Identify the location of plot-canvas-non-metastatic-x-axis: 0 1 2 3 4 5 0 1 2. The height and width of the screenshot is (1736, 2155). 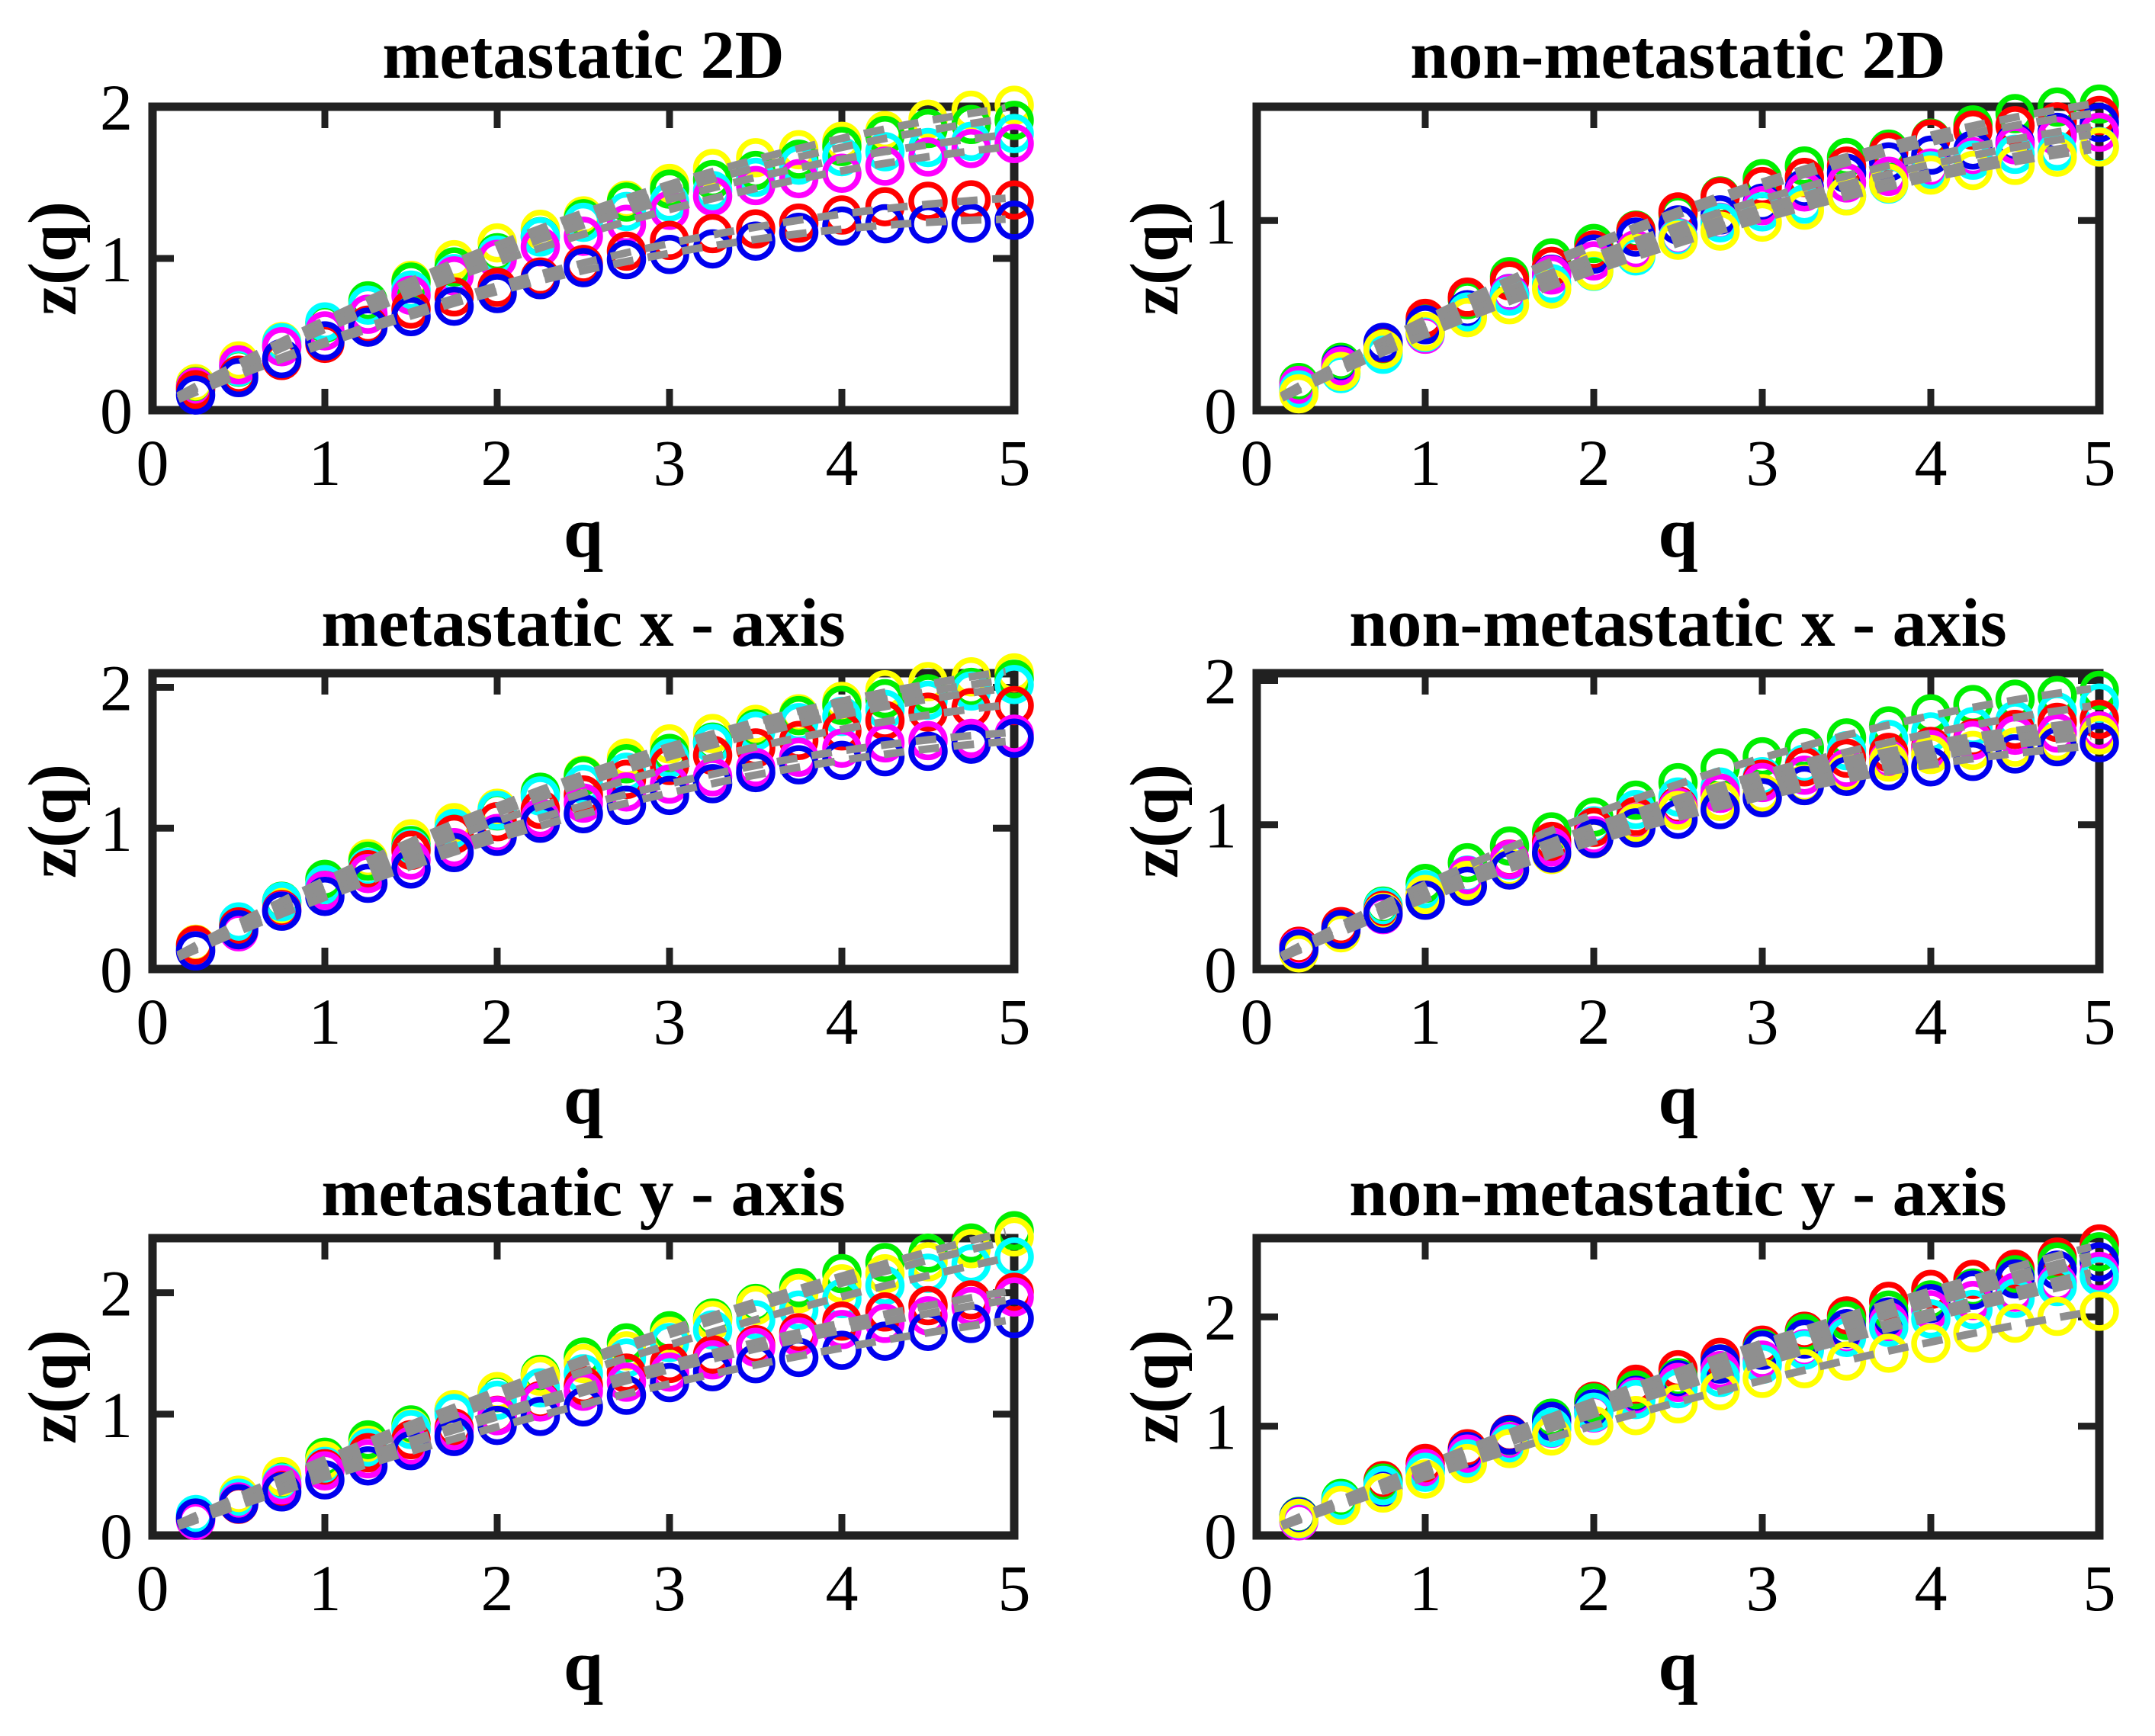
(1661, 851).